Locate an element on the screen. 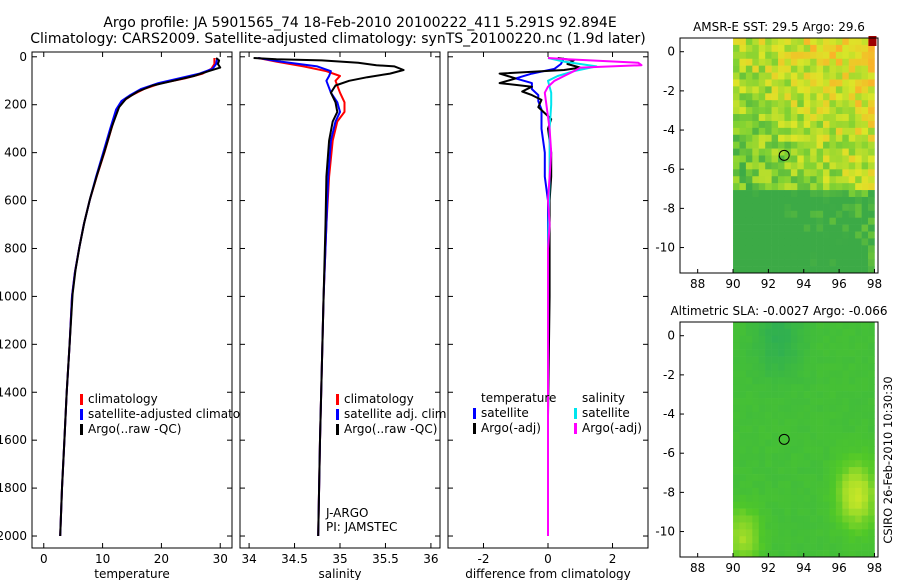 The height and width of the screenshot is (580, 900). salinity-xtick-label: 34 is located at coordinates (248, 559).